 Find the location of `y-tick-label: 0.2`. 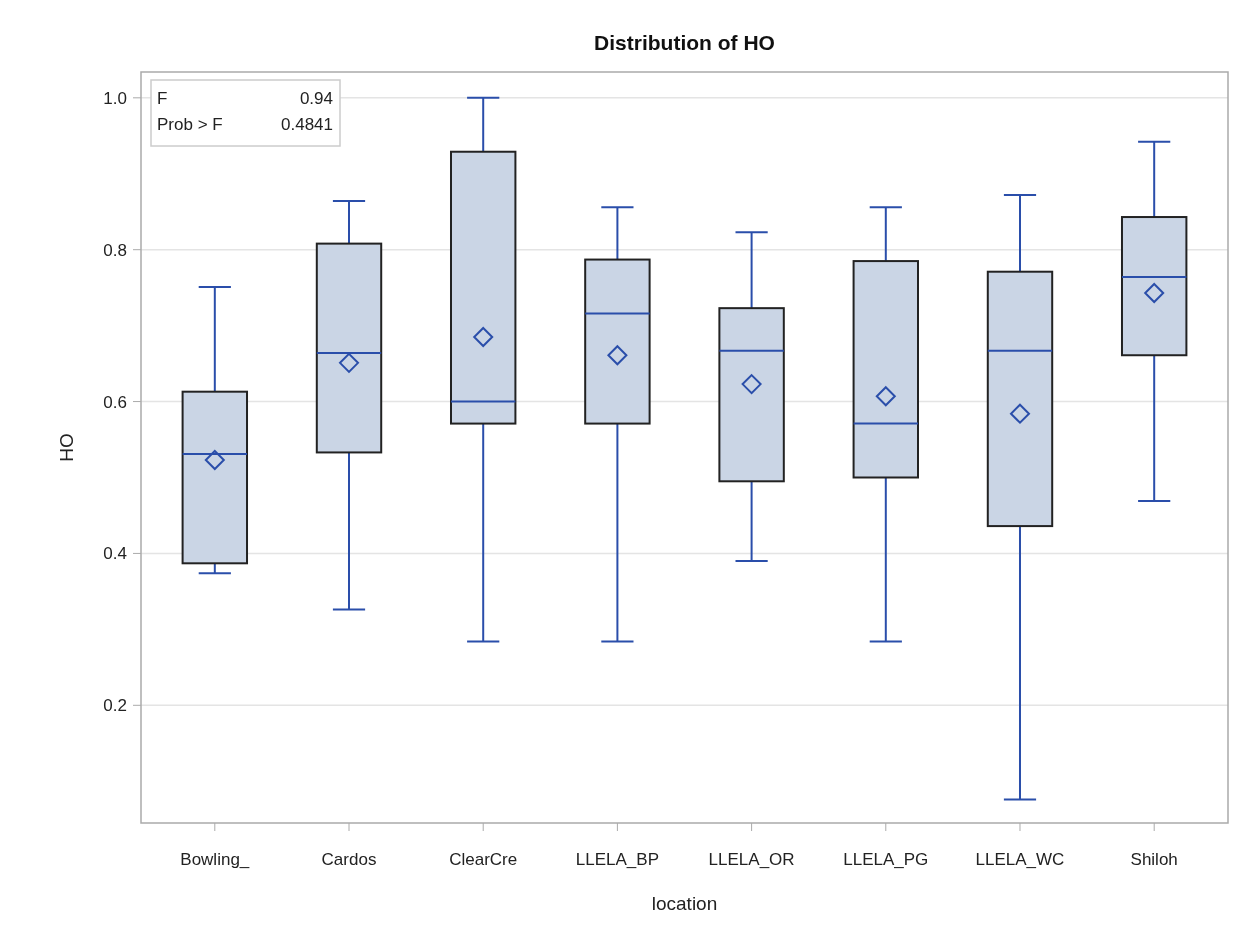

y-tick-label: 0.2 is located at coordinates (115, 706).